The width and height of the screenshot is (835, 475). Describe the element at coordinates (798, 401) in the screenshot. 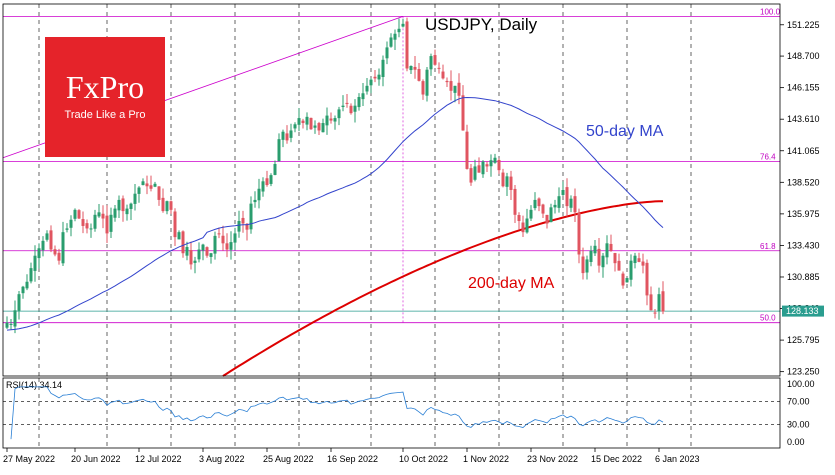

I see `rsi-tick-label: 70.00` at that location.